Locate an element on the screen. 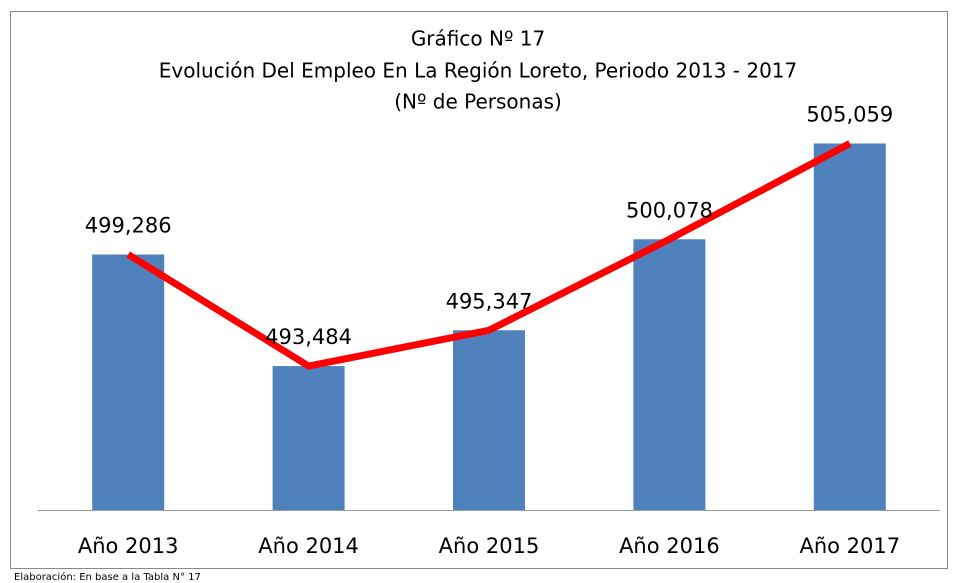 The image size is (957, 583). chart-title: Gráfico Nº 17 is located at coordinates (478, 39).